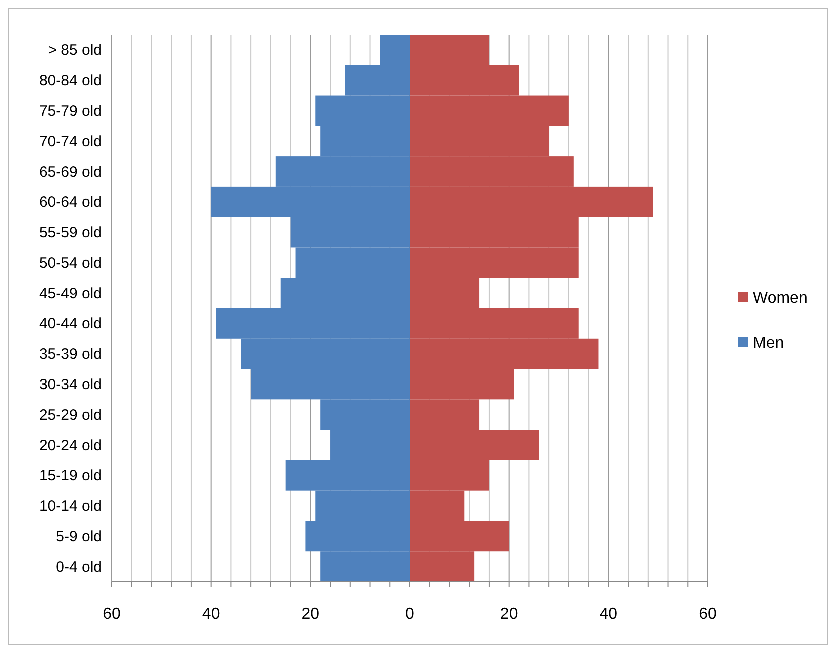 This screenshot has height=645, width=828. What do you see at coordinates (79, 537) in the screenshot?
I see `y-tick-label: 5-9 old` at bounding box center [79, 537].